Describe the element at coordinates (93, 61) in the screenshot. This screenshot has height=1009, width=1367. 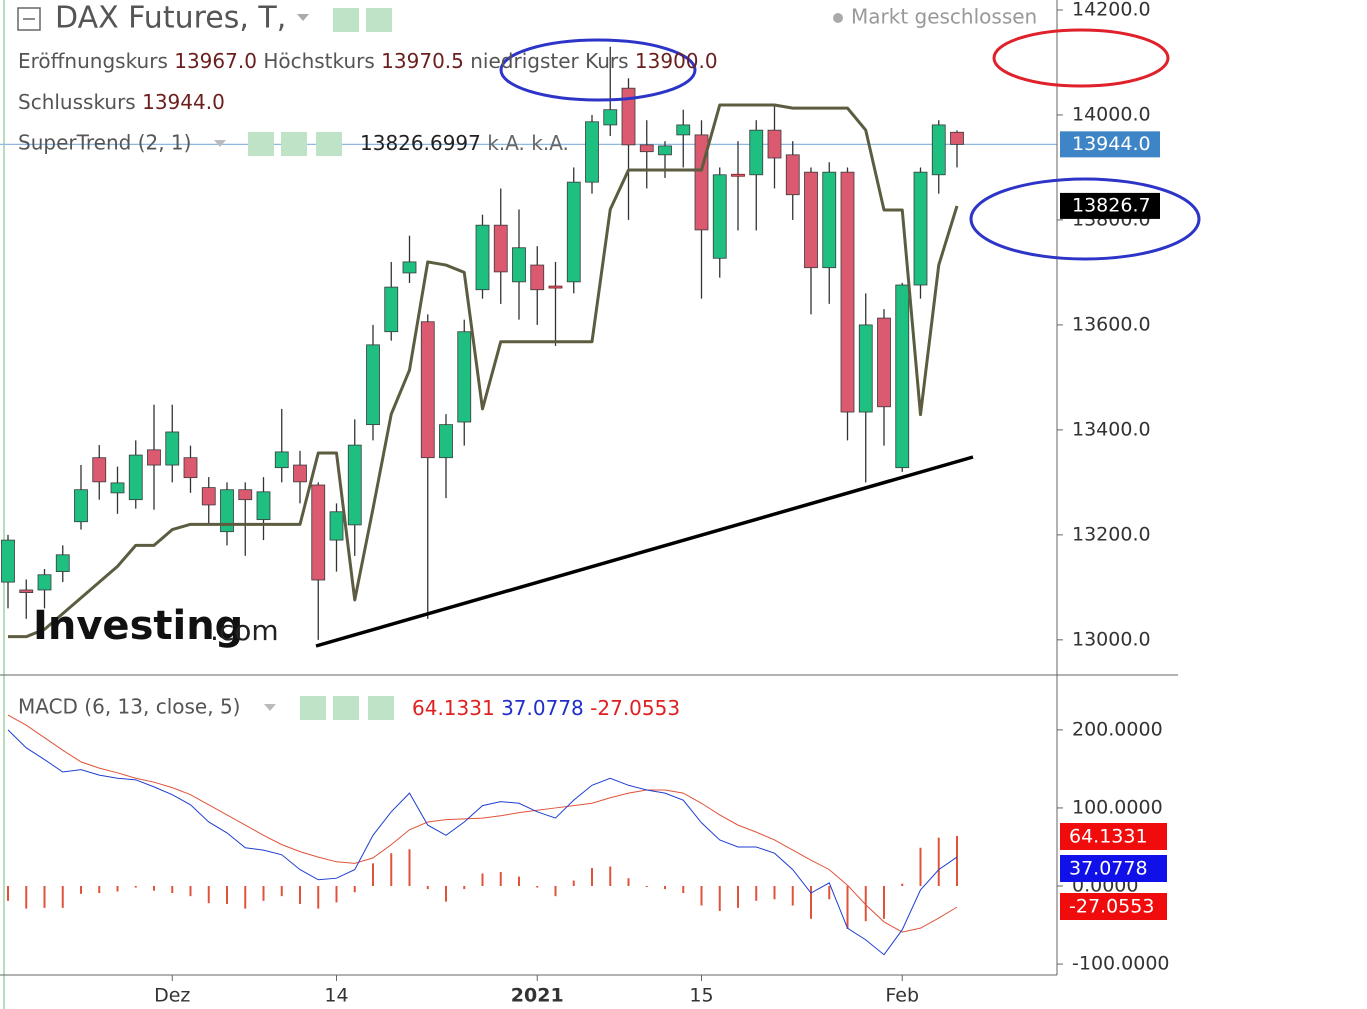
I see `legend-name: Eröffnungskurs` at that location.